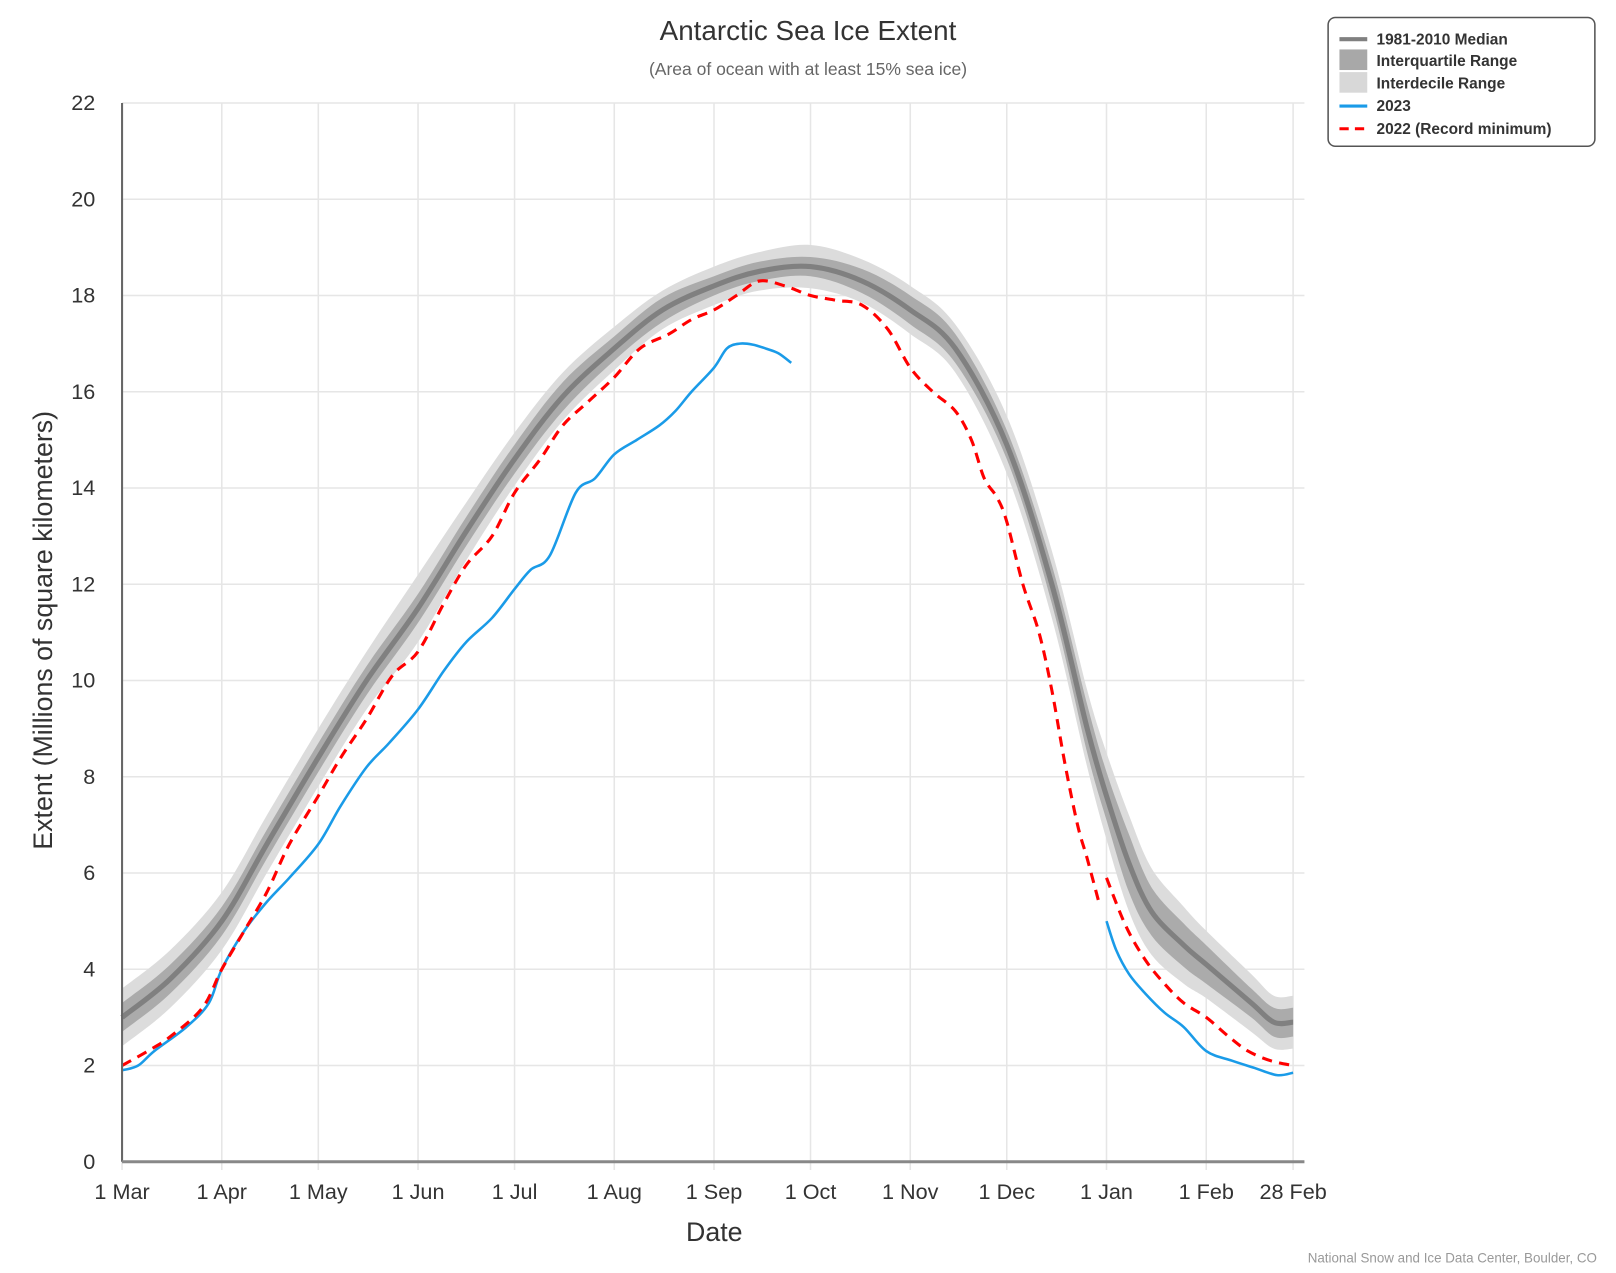 This screenshot has height=1273, width=1616. What do you see at coordinates (1199, 998) in the screenshot?
I see `series-2023-line` at bounding box center [1199, 998].